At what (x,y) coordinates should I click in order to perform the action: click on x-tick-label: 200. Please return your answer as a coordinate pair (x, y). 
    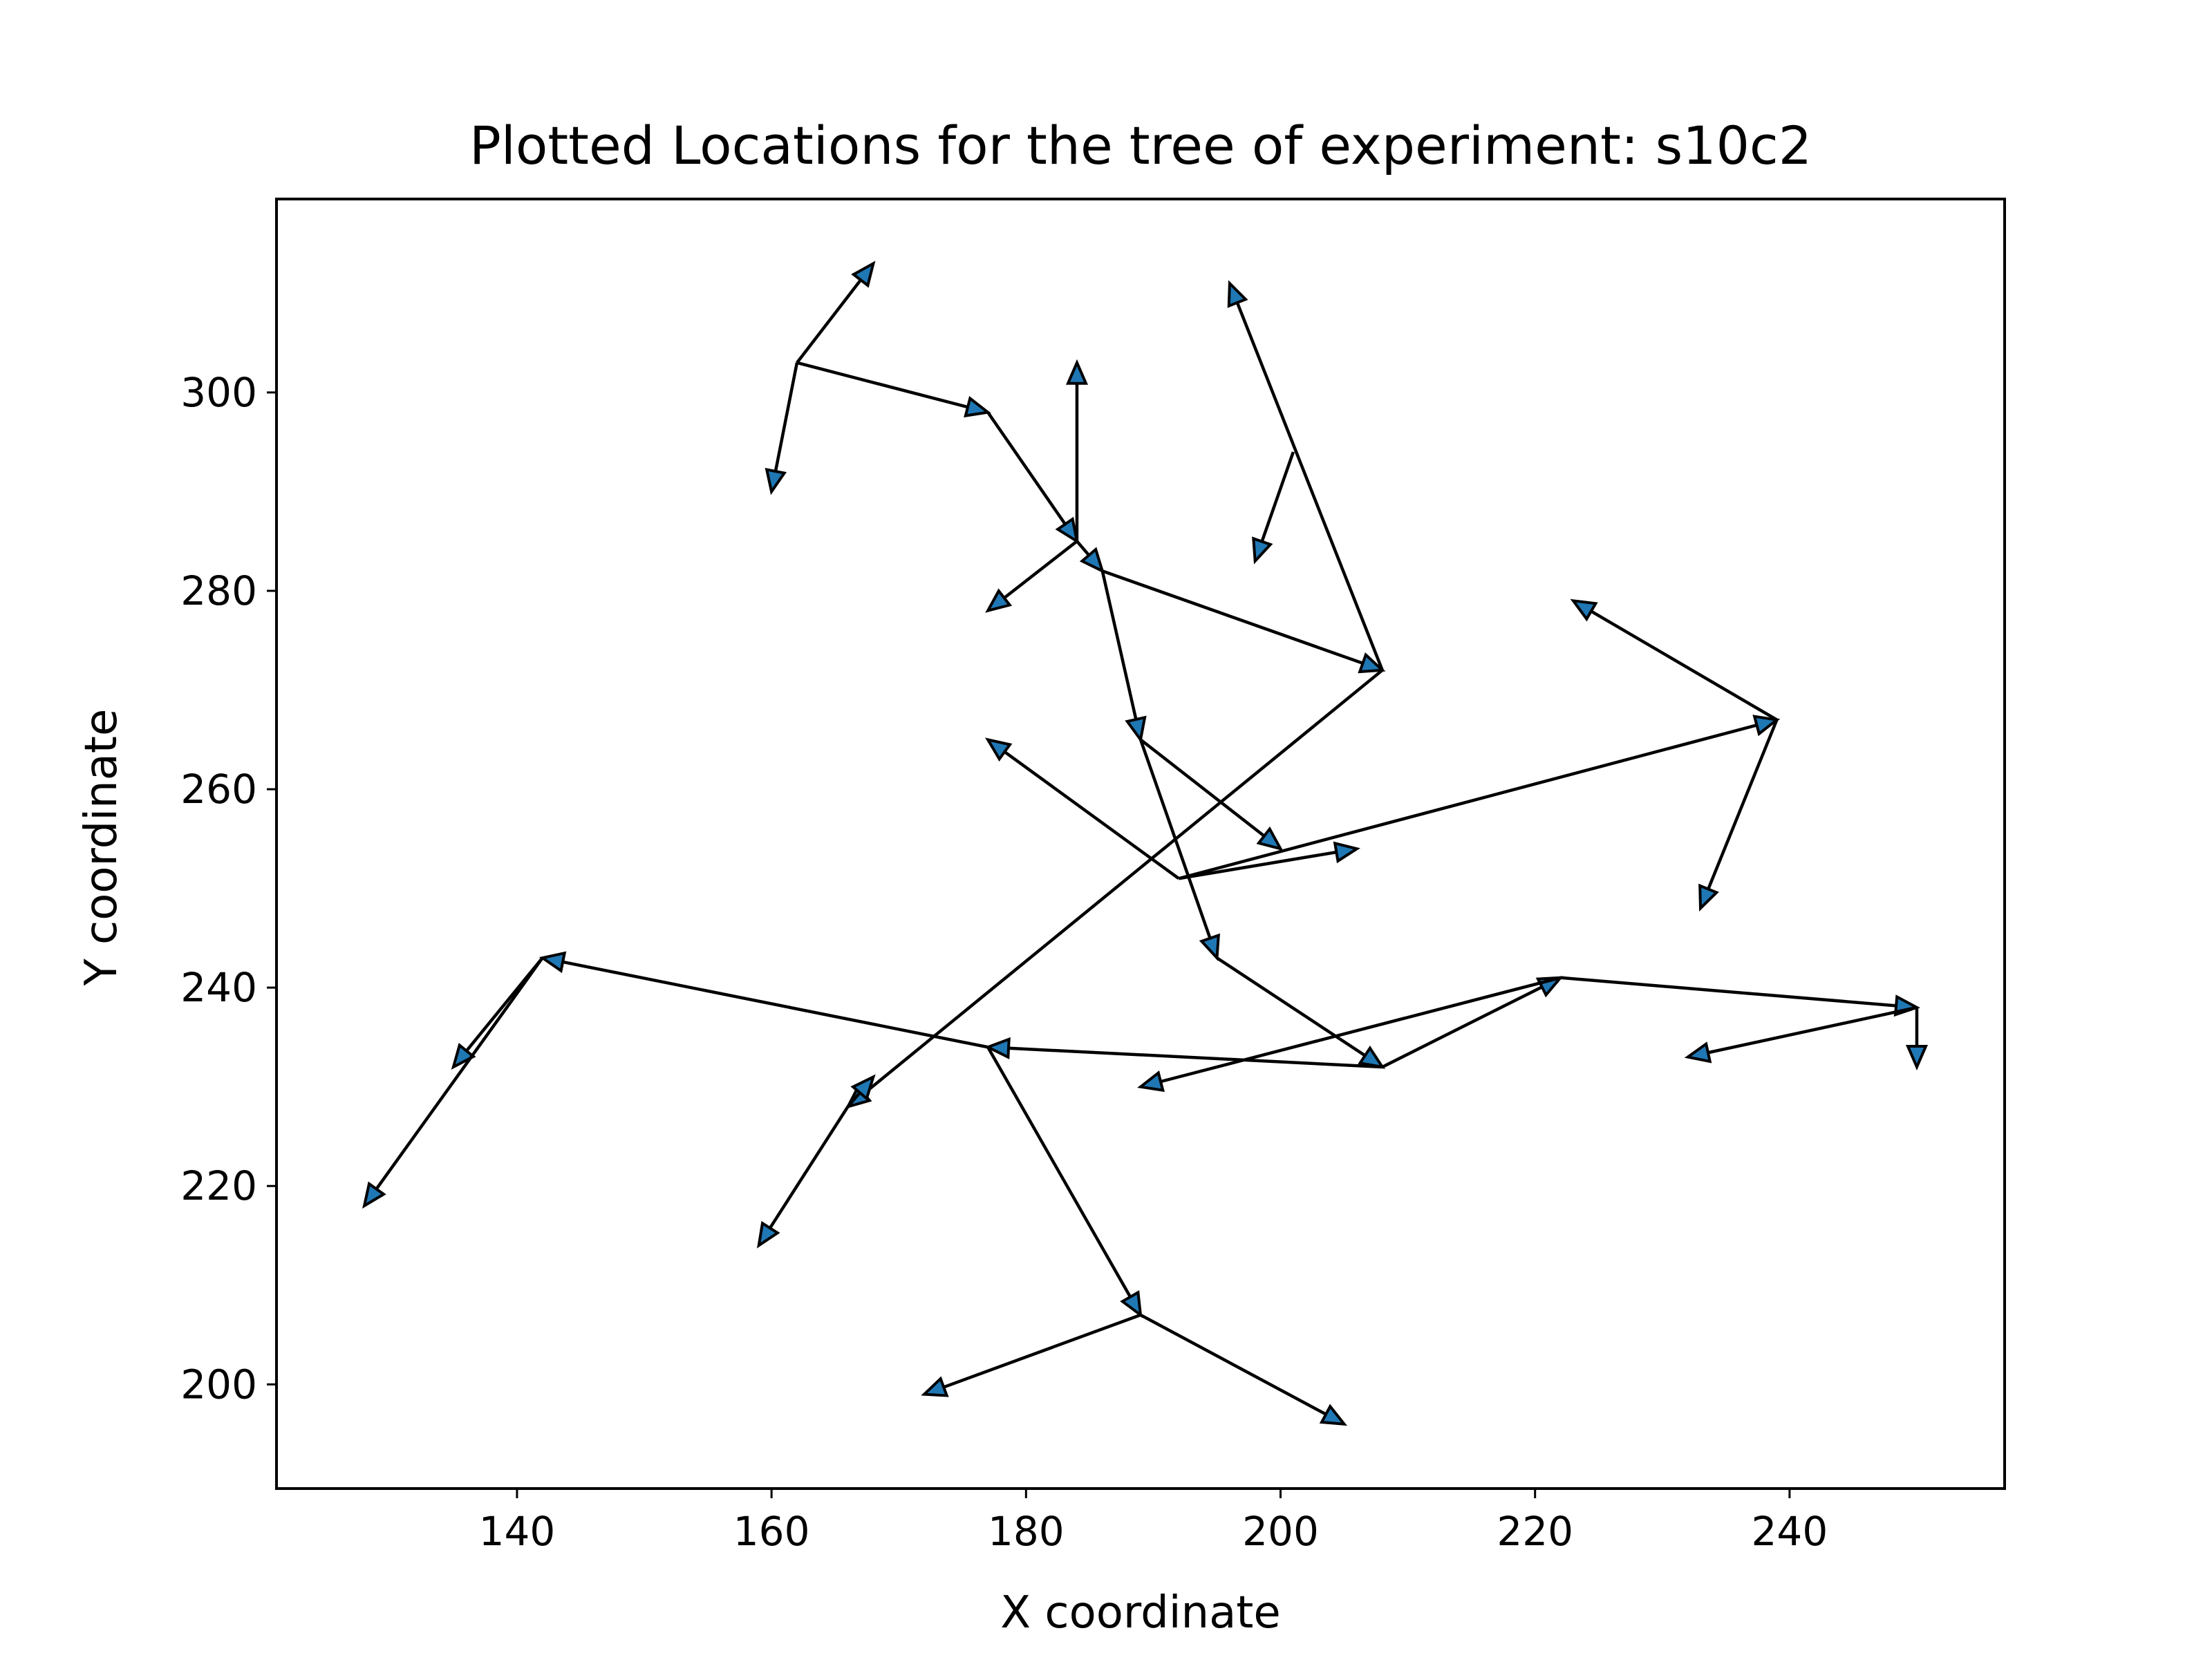
    Looking at the image, I should click on (1281, 1531).